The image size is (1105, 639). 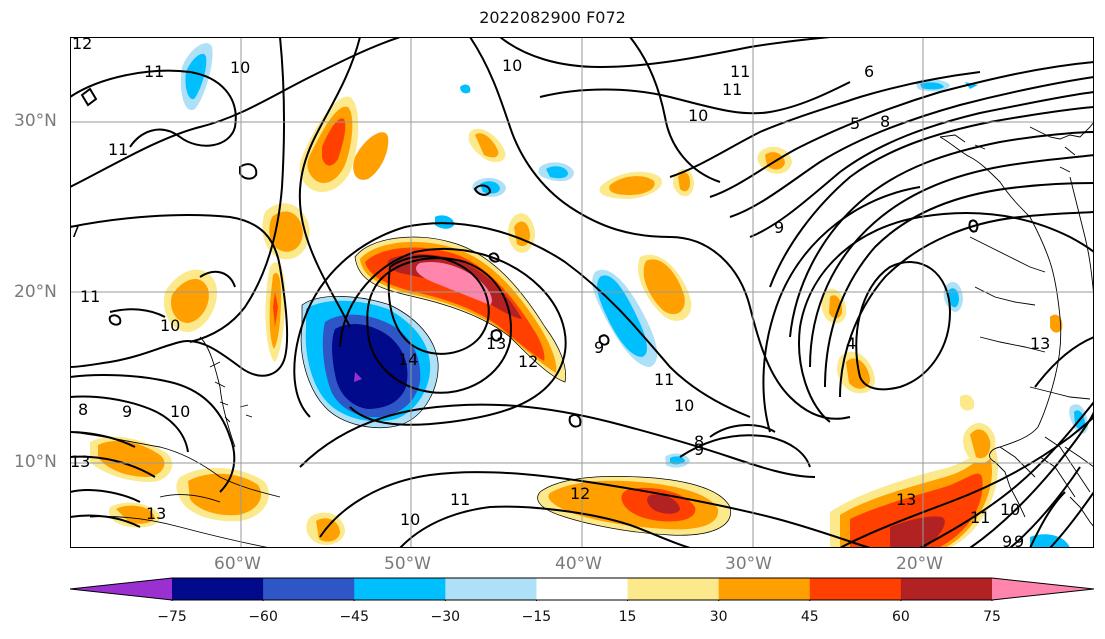 What do you see at coordinates (407, 564) in the screenshot?
I see `lon-label-50w: 50°W` at bounding box center [407, 564].